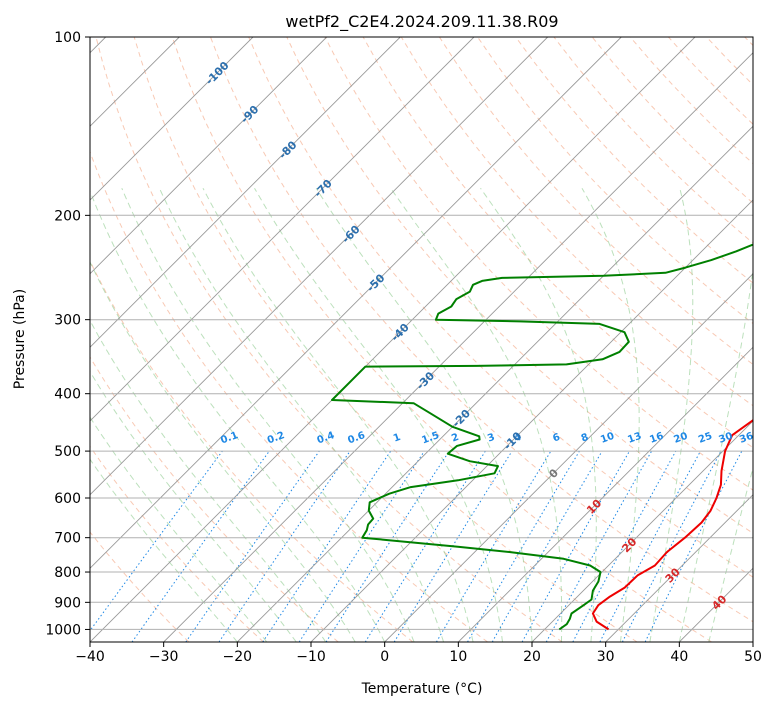  I want to click on y-tick-label: 700, so click(67, 539).